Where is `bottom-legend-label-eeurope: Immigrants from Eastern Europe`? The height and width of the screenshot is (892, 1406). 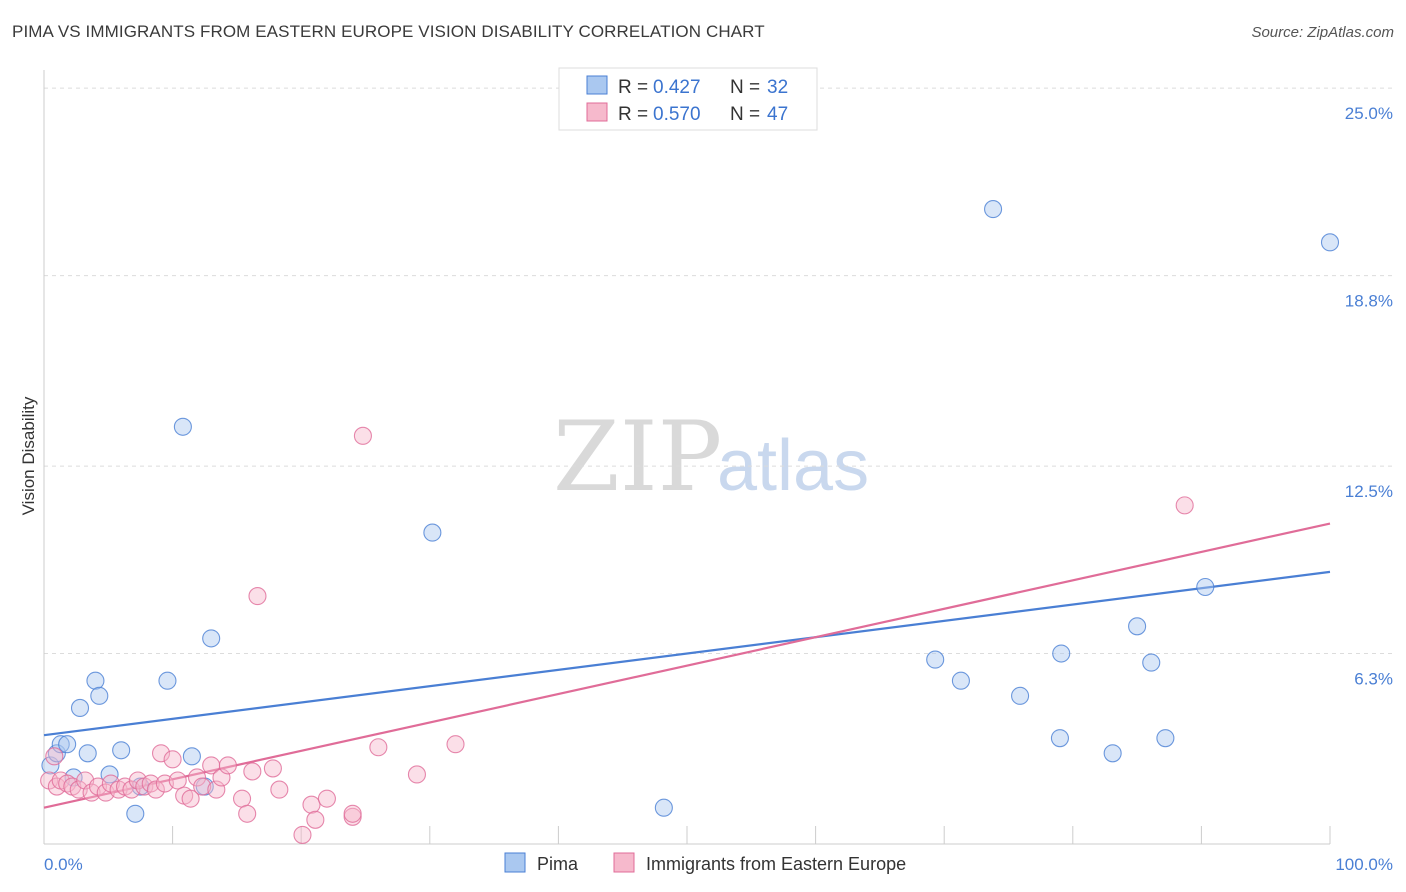
bottom-legend-label-eeurope: Immigrants from Eastern Europe is located at coordinates (776, 864).